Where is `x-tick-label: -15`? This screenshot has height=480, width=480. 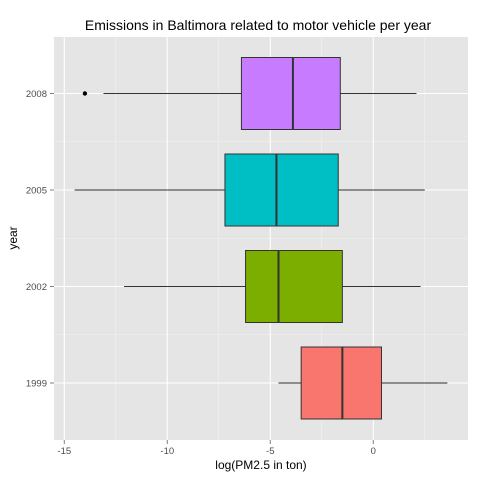 x-tick-label: -15 is located at coordinates (64, 451).